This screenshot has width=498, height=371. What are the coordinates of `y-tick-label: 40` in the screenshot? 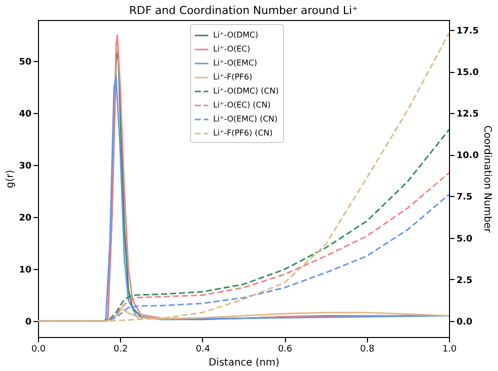 It's located at (25, 115).